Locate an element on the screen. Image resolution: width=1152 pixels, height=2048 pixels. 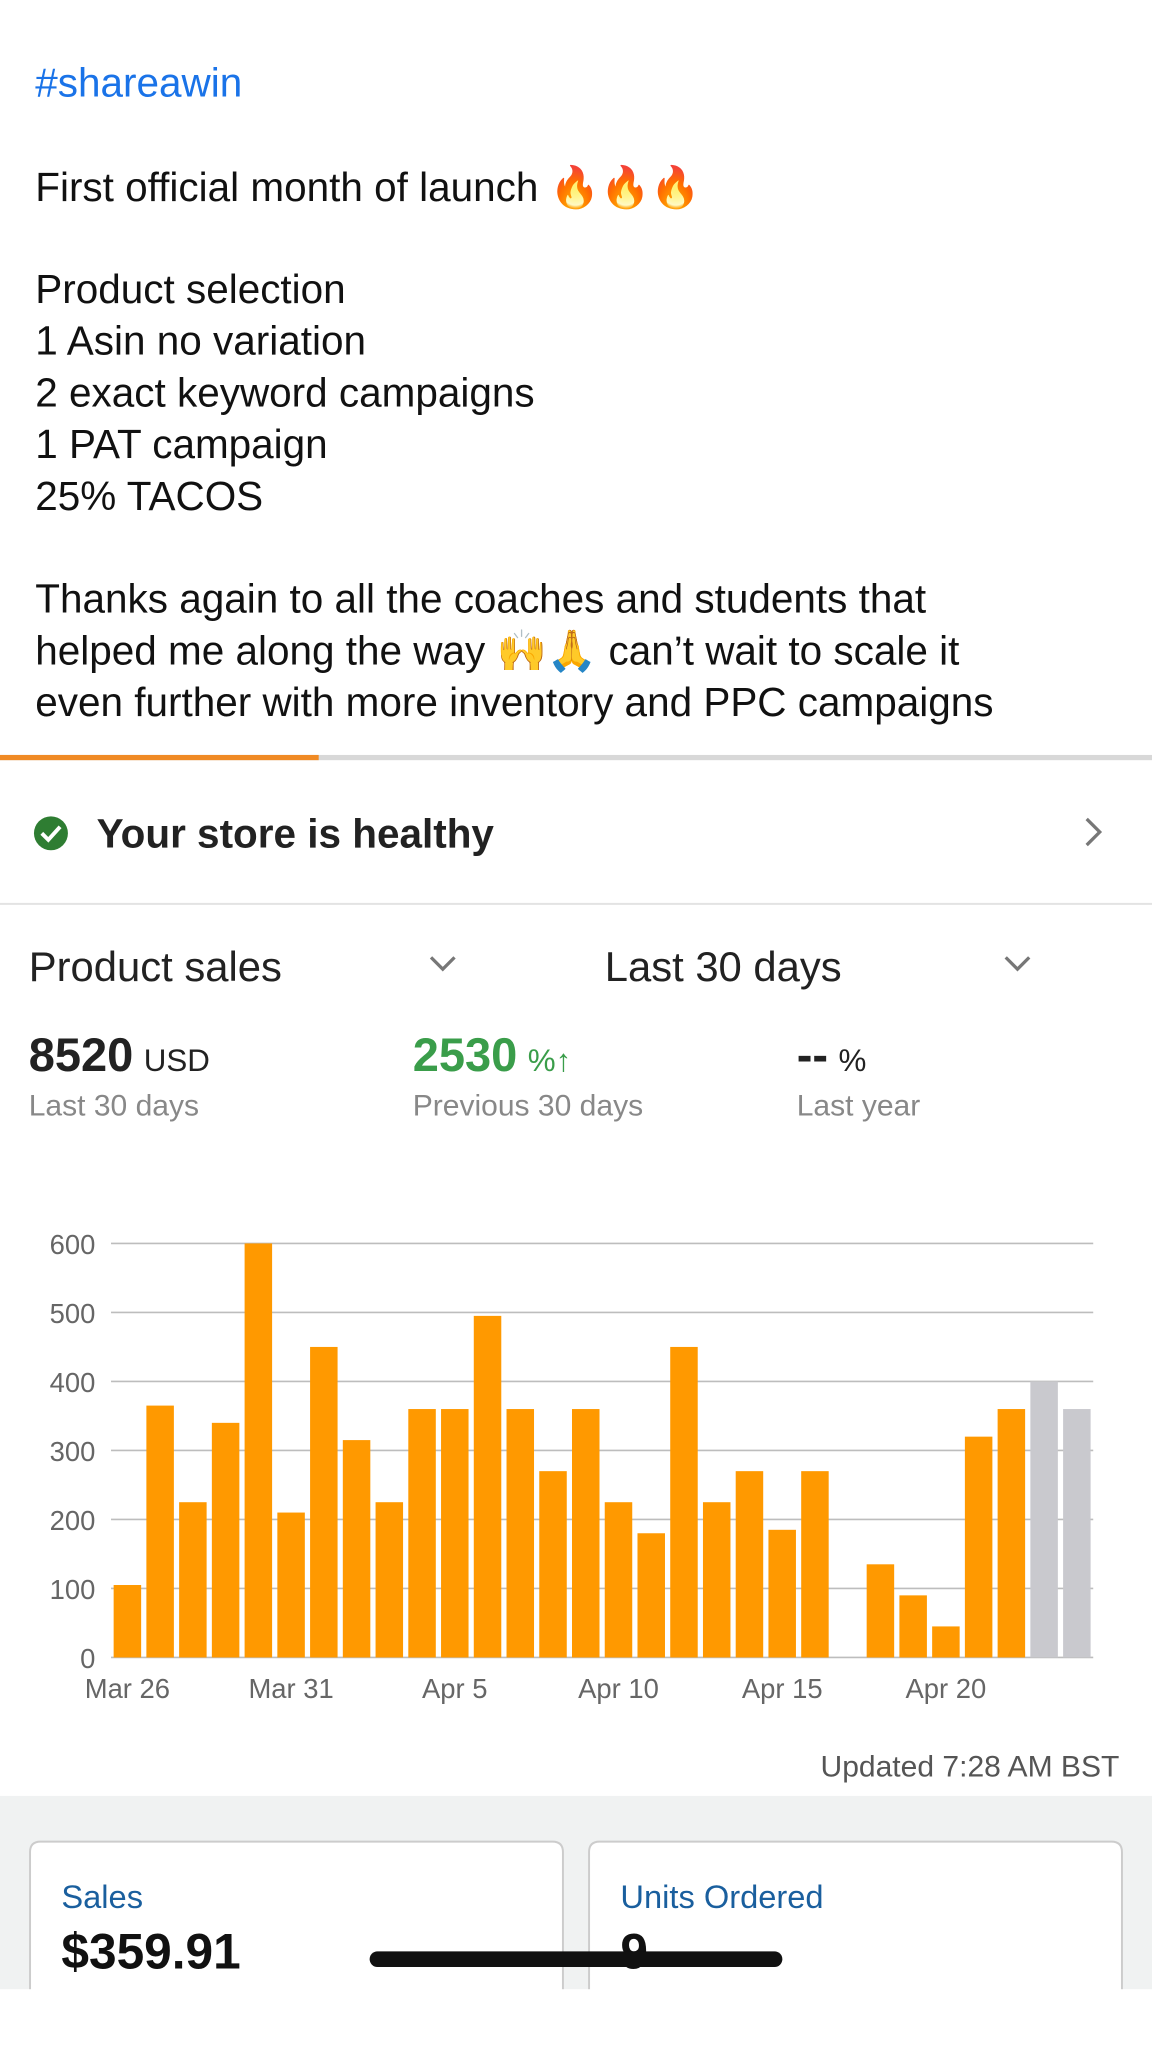
home-indicator is located at coordinates (576, 1959).